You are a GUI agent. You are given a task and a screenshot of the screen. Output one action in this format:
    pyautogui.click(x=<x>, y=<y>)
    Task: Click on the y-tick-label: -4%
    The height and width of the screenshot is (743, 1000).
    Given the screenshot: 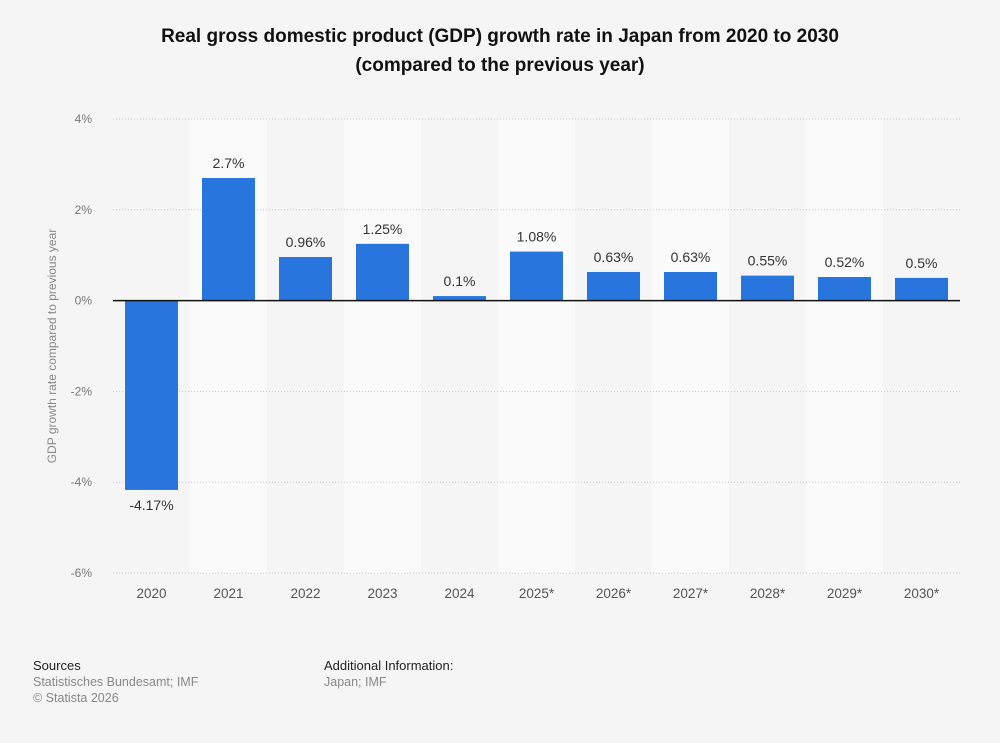 What is the action you would take?
    pyautogui.click(x=82, y=482)
    